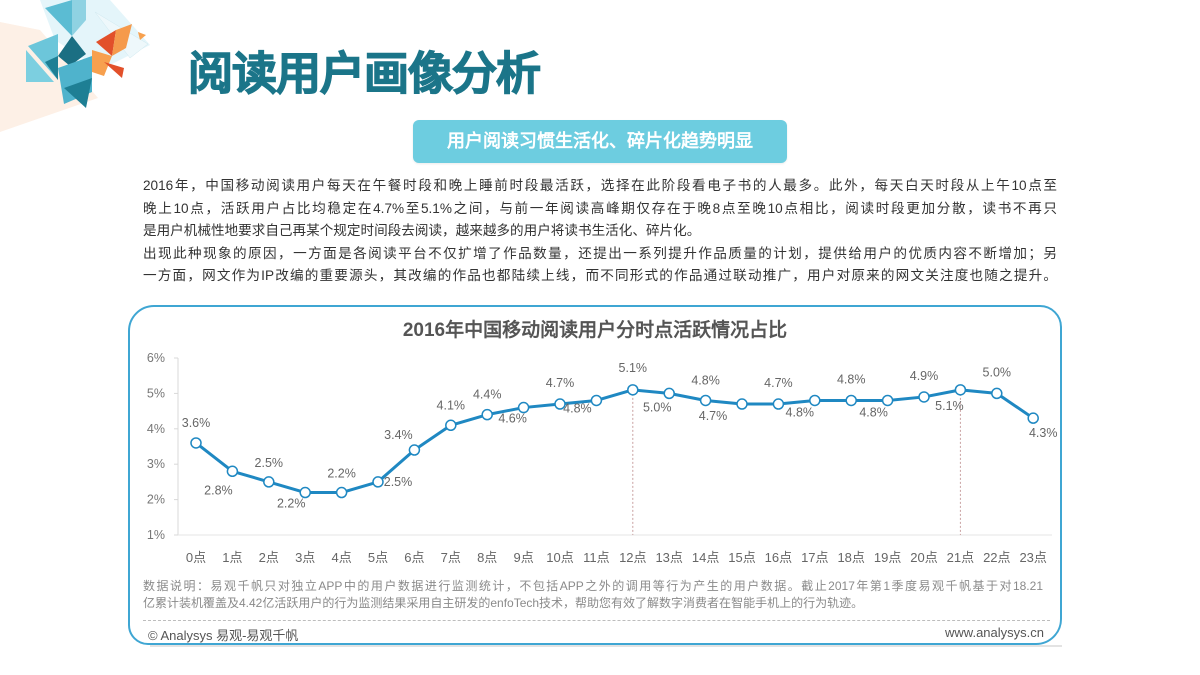 The image size is (1200, 675). What do you see at coordinates (741, 557) in the screenshot?
I see `x-tick-label: 15点` at bounding box center [741, 557].